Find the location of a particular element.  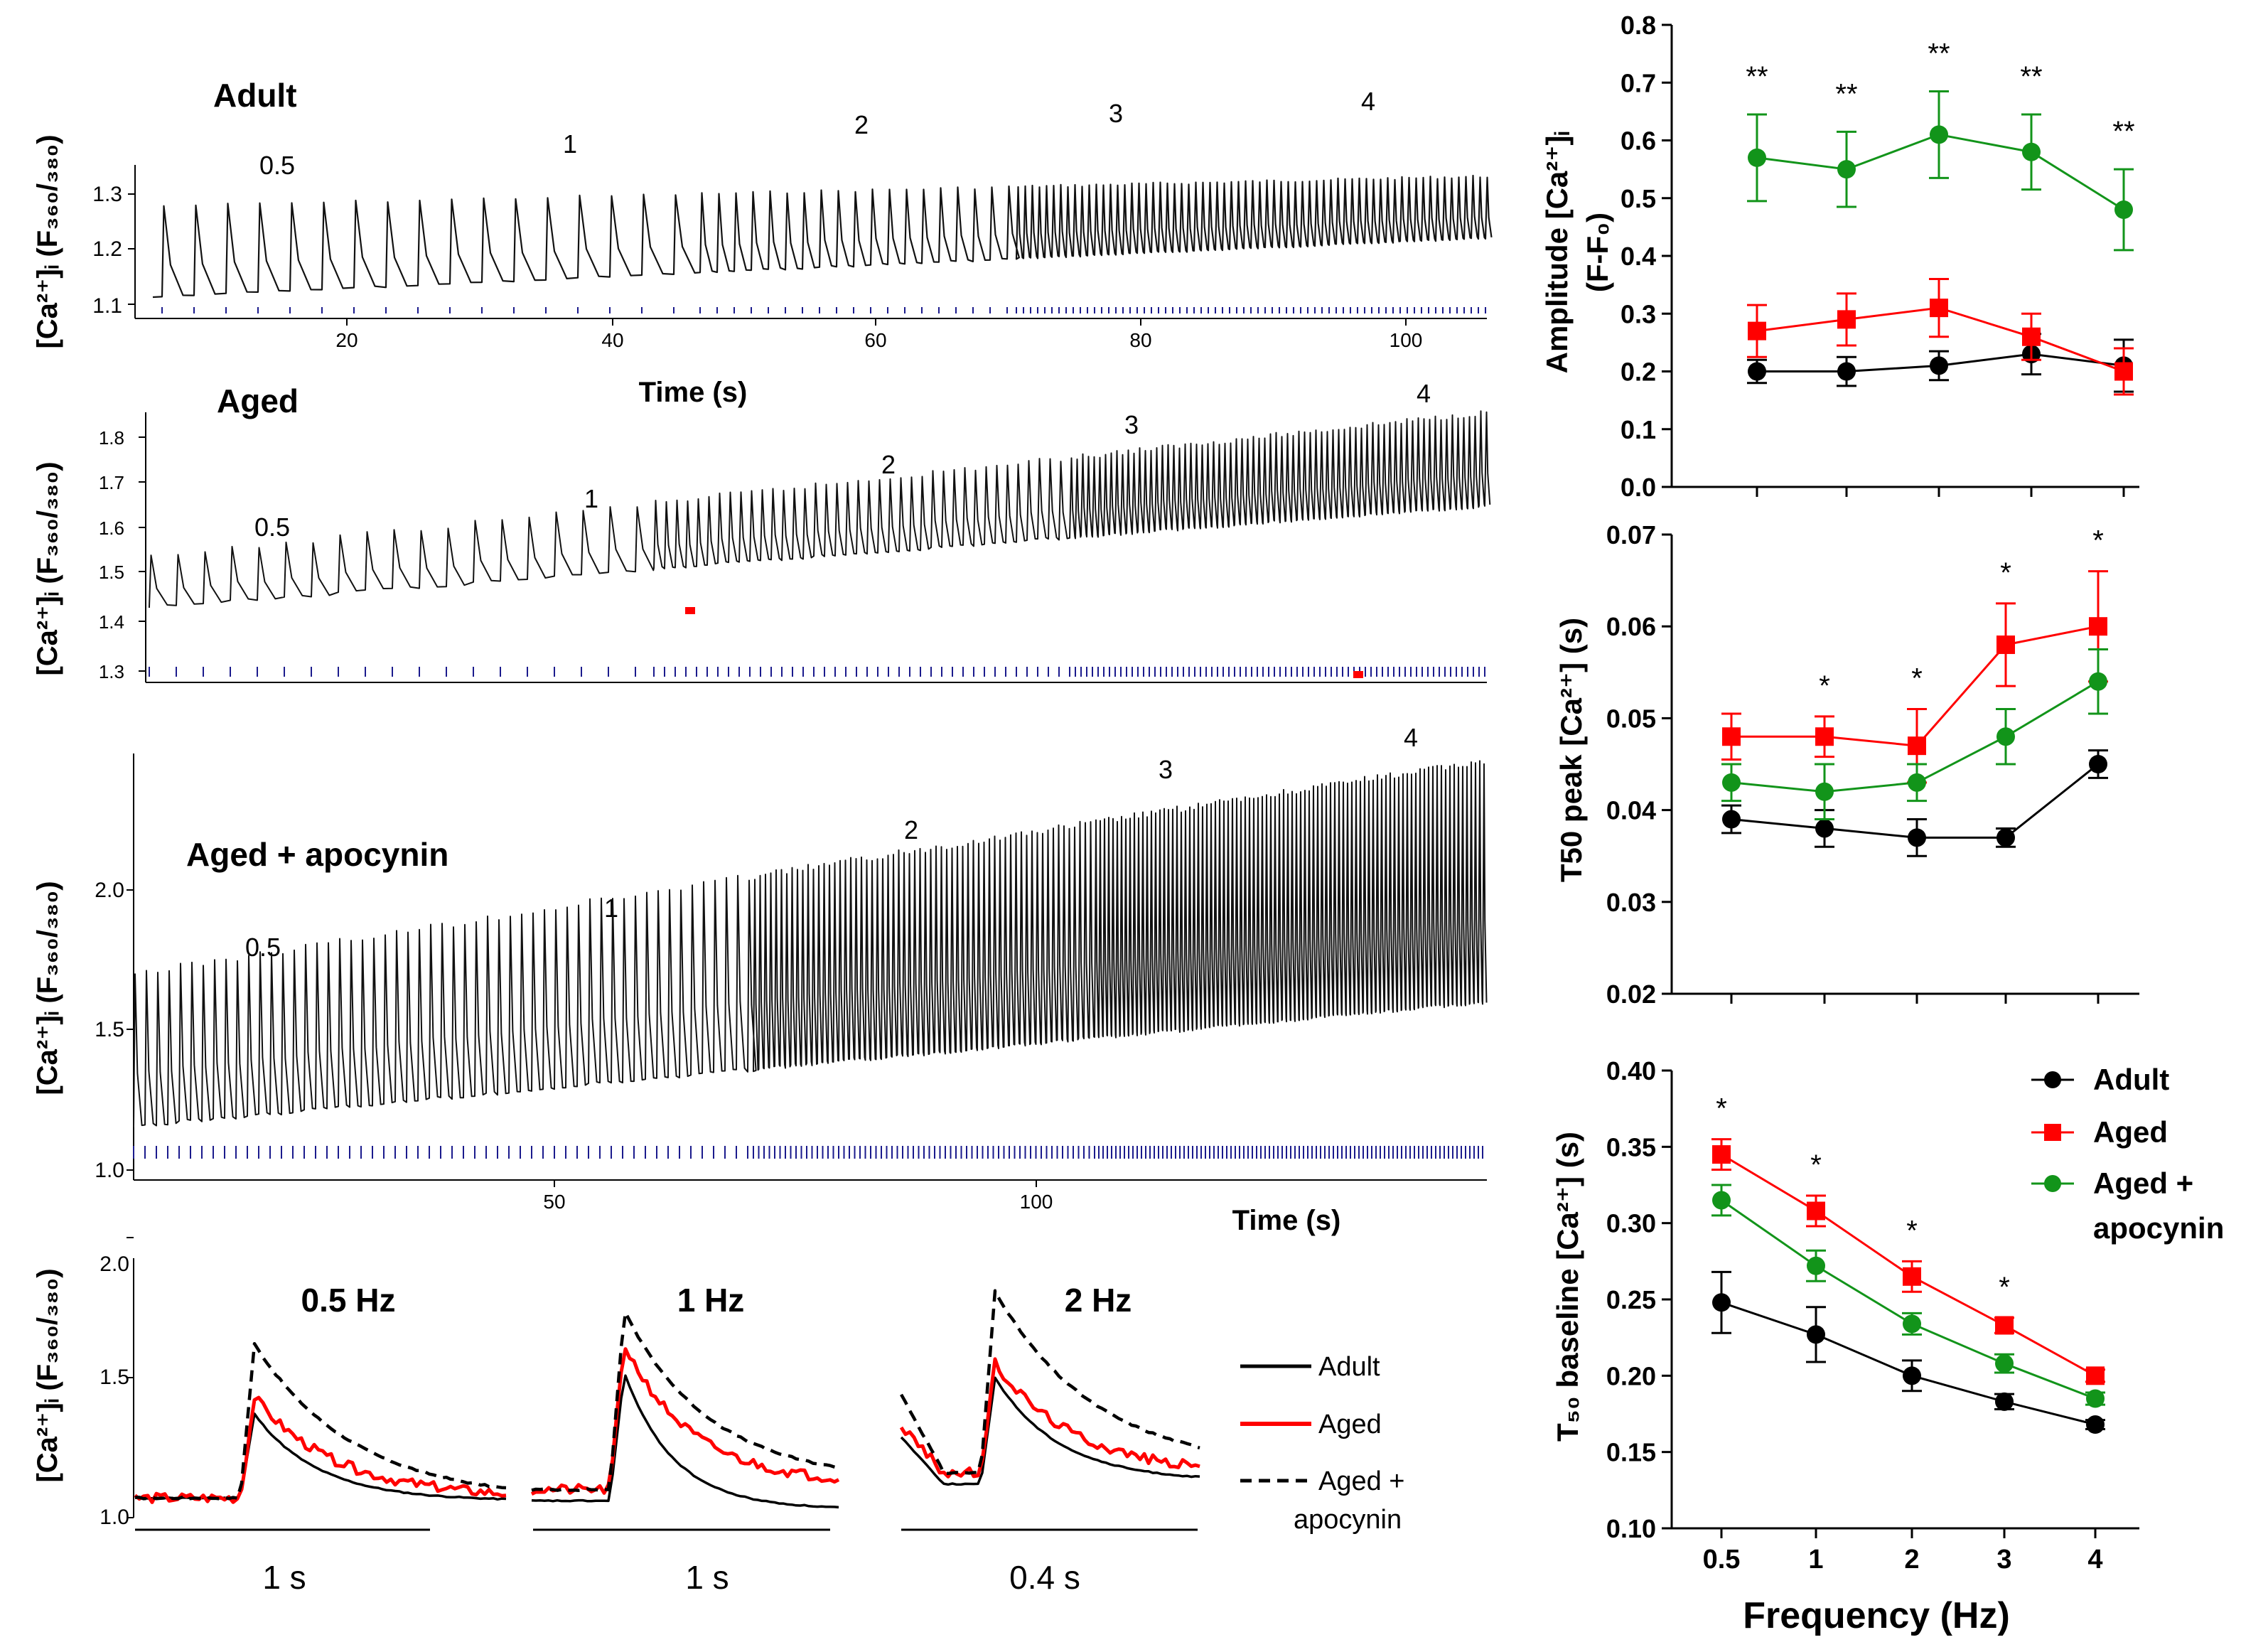

transients-ylabel: [Ca²⁺]ᵢ (F₃₆₀/₃₈₀) is located at coordinates (47, 1375).